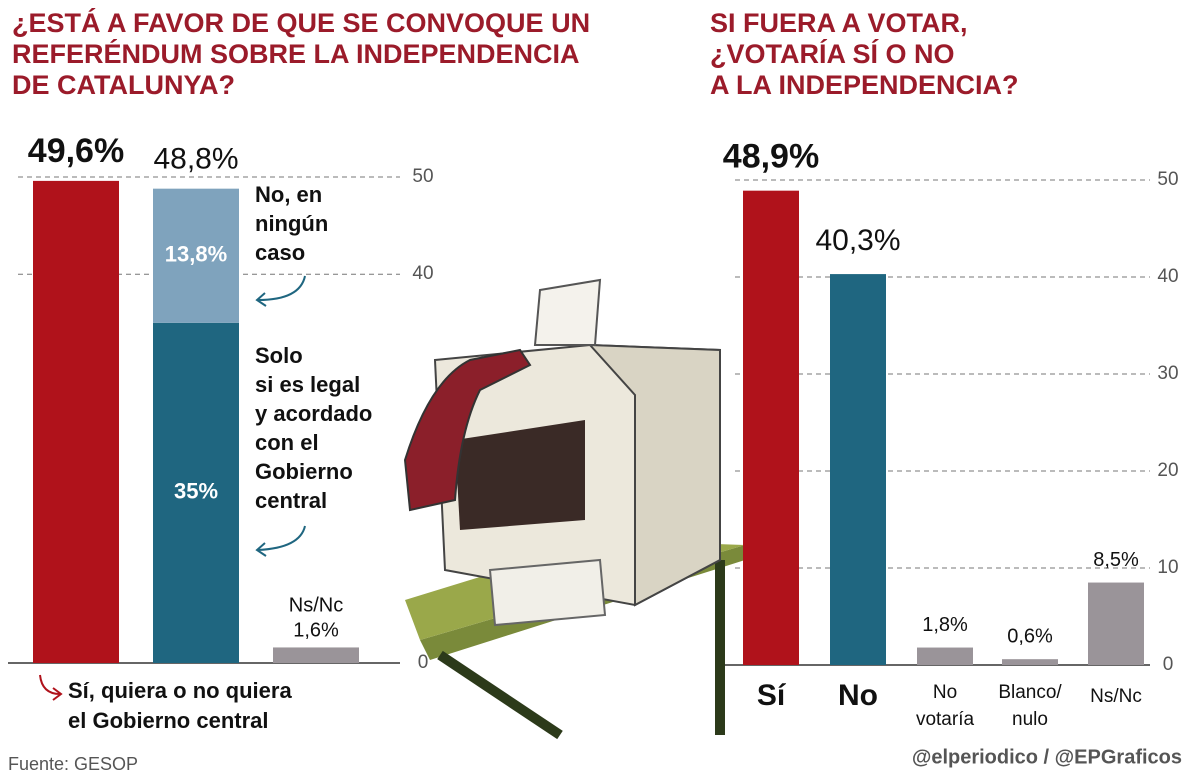 The image size is (1200, 784). I want to click on series-label: central, so click(291, 500).